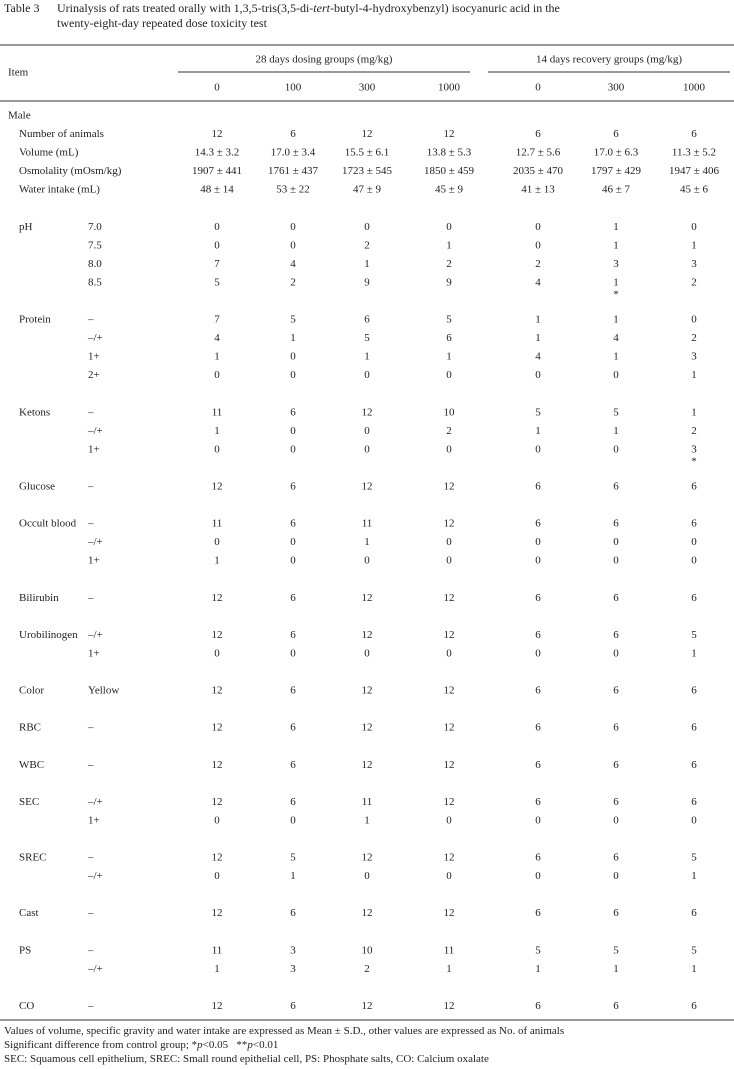  I want to click on row-subitem: –, so click(90, 320).